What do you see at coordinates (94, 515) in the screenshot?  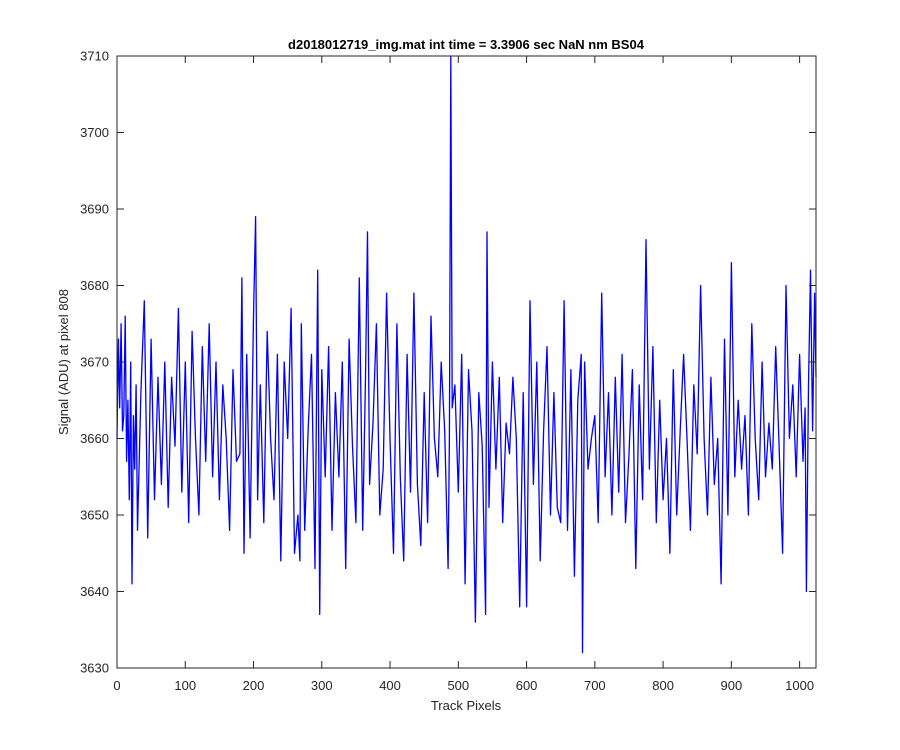 I see `y-tick-label: 3650` at bounding box center [94, 515].